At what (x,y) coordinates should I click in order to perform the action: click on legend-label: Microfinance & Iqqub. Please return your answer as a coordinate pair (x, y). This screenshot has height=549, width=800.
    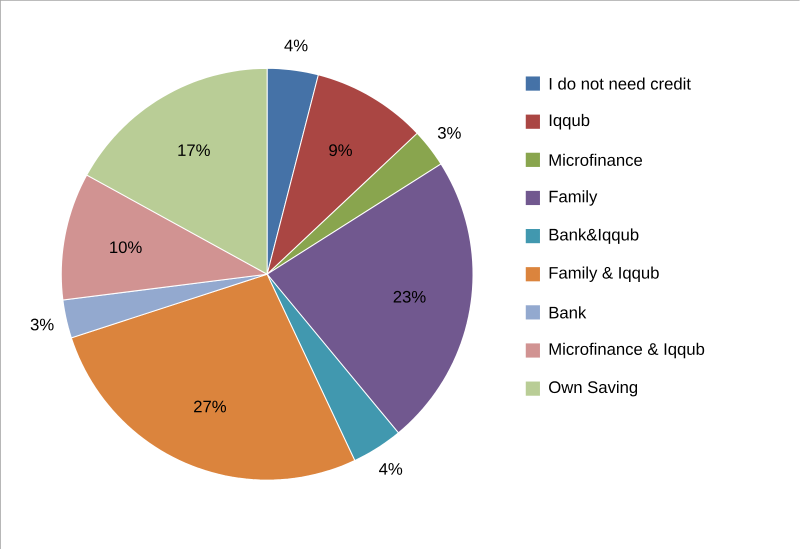
    Looking at the image, I should click on (627, 350).